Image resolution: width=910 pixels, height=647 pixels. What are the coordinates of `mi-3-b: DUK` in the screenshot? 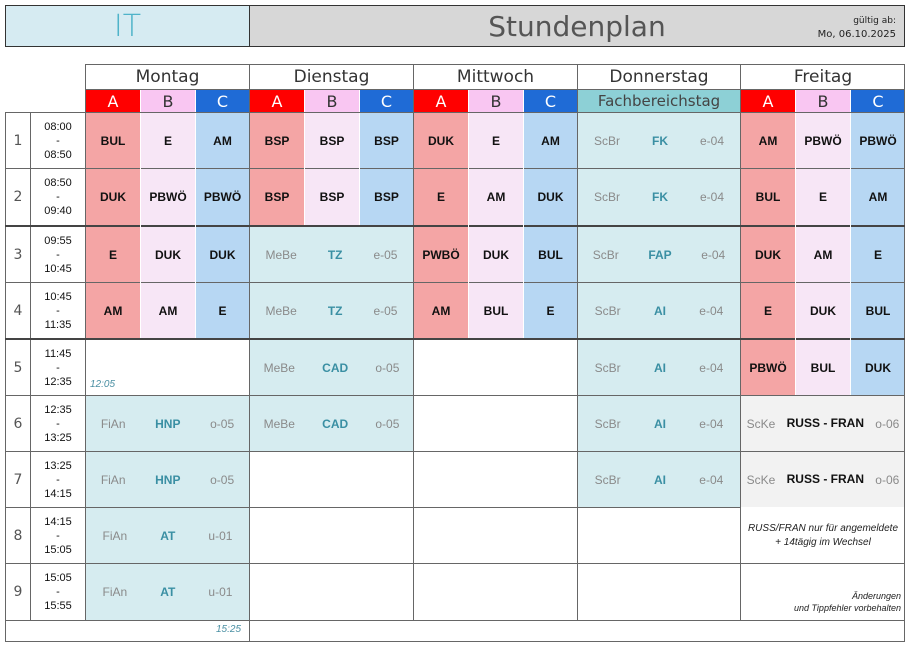 It's located at (496, 254).